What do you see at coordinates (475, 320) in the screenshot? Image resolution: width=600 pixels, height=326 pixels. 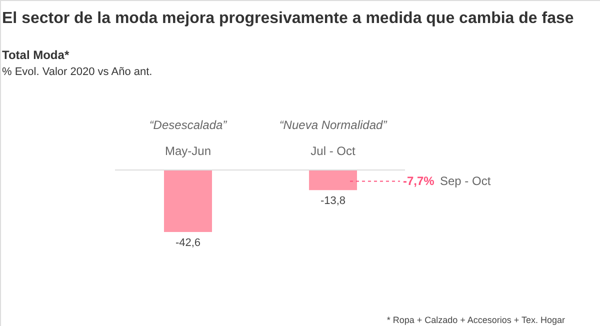 I see `text: * Ropa + Calzado + Accesorios + Tex. Hogar` at bounding box center [475, 320].